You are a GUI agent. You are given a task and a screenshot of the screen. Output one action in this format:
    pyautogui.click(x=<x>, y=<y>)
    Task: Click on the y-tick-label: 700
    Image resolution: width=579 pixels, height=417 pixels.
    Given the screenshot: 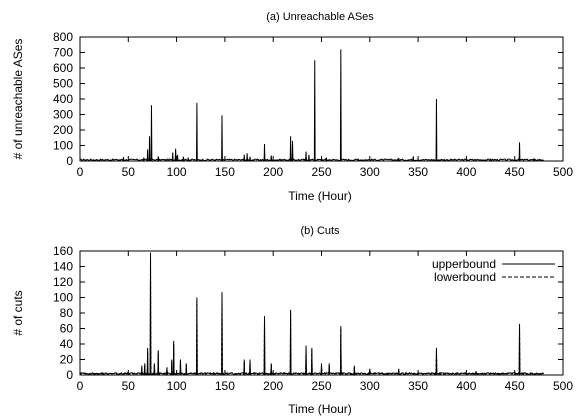 What is the action you would take?
    pyautogui.click(x=63, y=53)
    